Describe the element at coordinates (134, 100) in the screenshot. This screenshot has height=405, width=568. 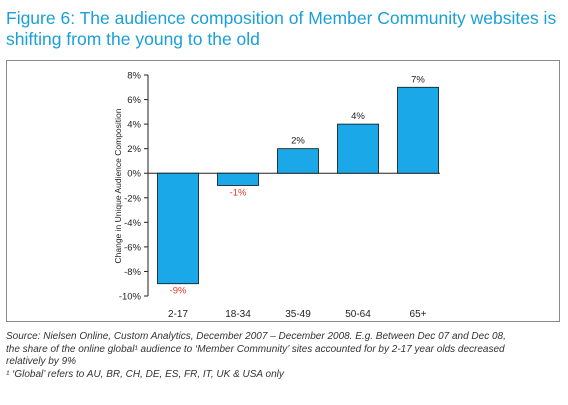
I see `y-tick-label: 6%` at that location.